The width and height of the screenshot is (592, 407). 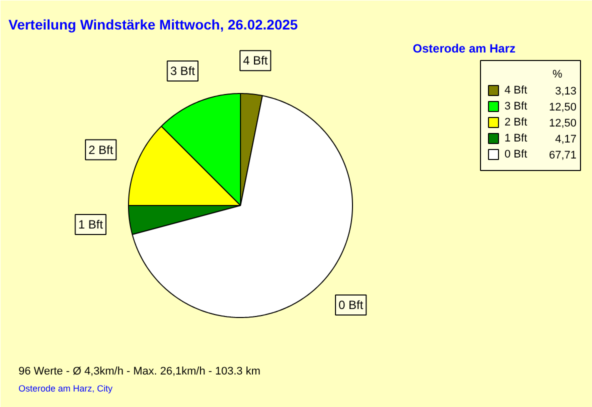 What do you see at coordinates (516, 90) in the screenshot?
I see `legend-label: 4 Bft` at bounding box center [516, 90].